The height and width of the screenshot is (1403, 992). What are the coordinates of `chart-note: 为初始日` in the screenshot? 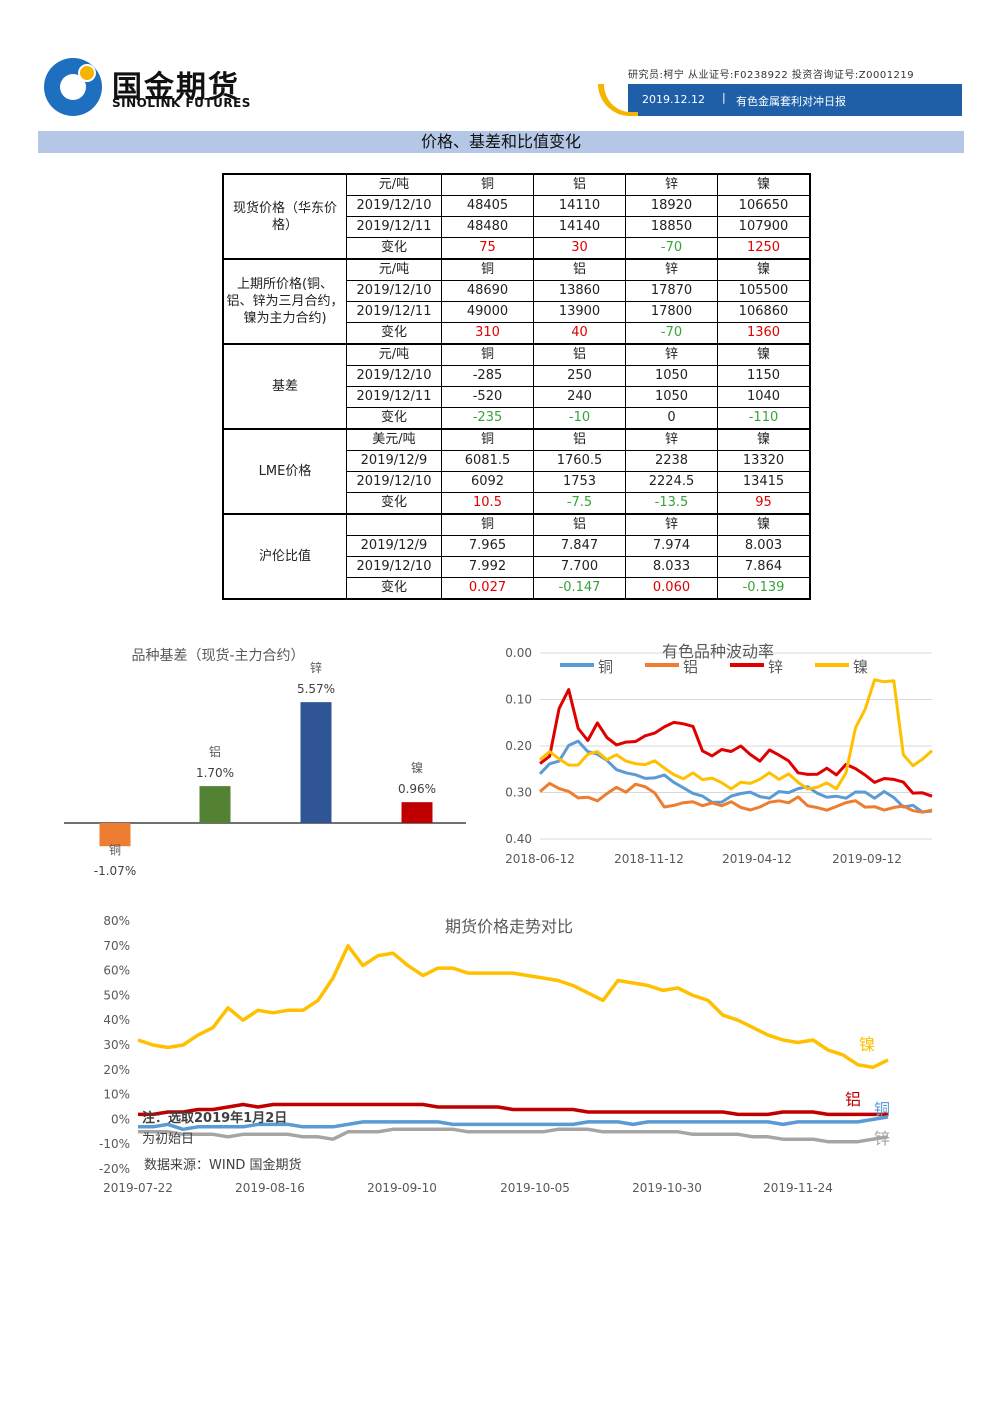 It's located at (168, 1139).